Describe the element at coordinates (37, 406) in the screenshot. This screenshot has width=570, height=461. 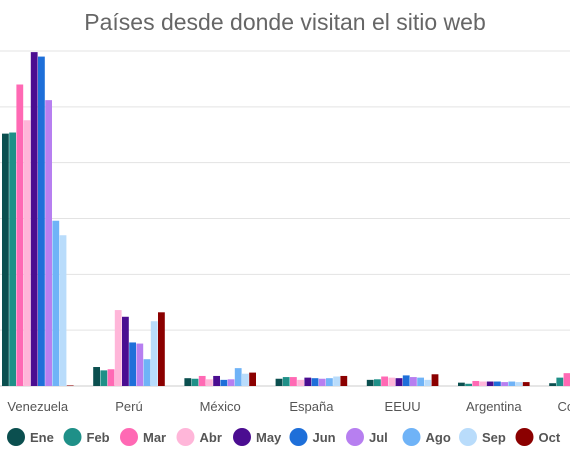
I see `category-label: Venezuela` at that location.